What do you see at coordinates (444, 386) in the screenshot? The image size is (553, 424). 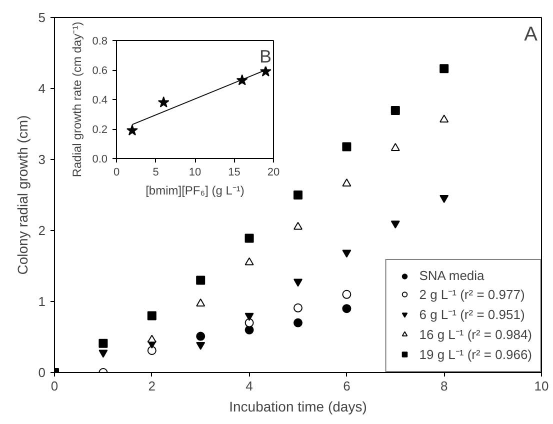 I see `x-tick-label: 8` at bounding box center [444, 386].